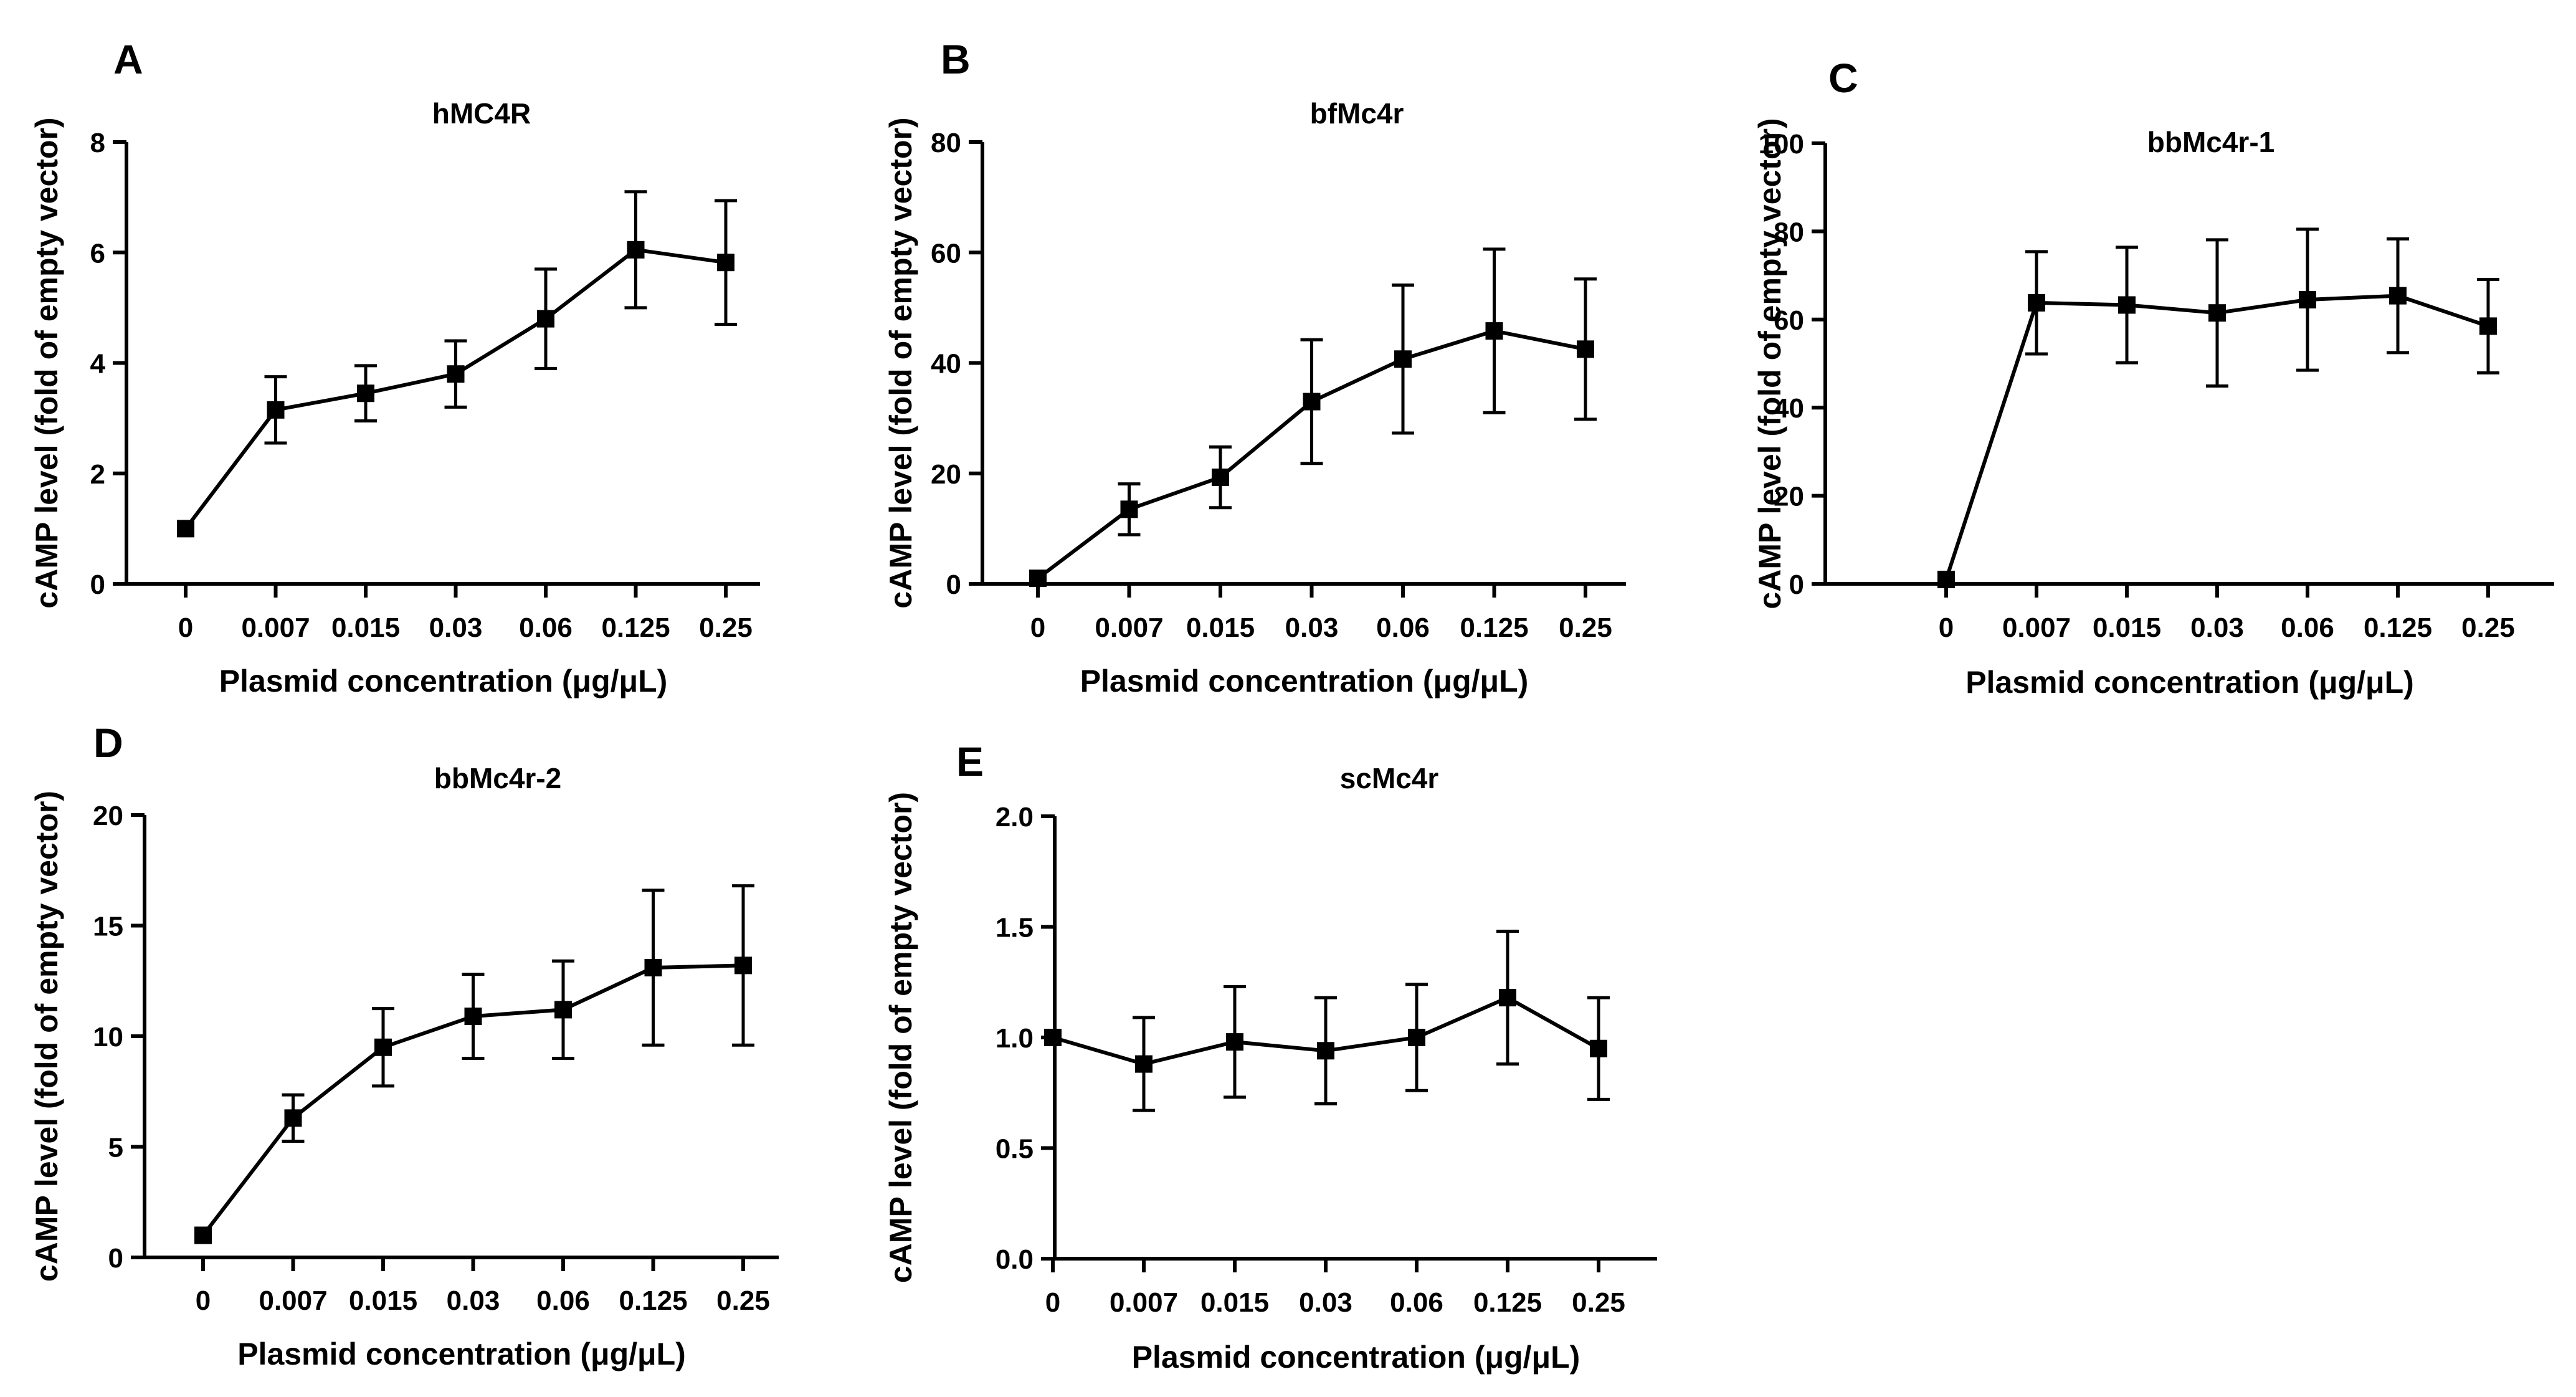 This screenshot has width=2576, height=1397. I want to click on y-tick-label: 1.5, so click(1015, 928).